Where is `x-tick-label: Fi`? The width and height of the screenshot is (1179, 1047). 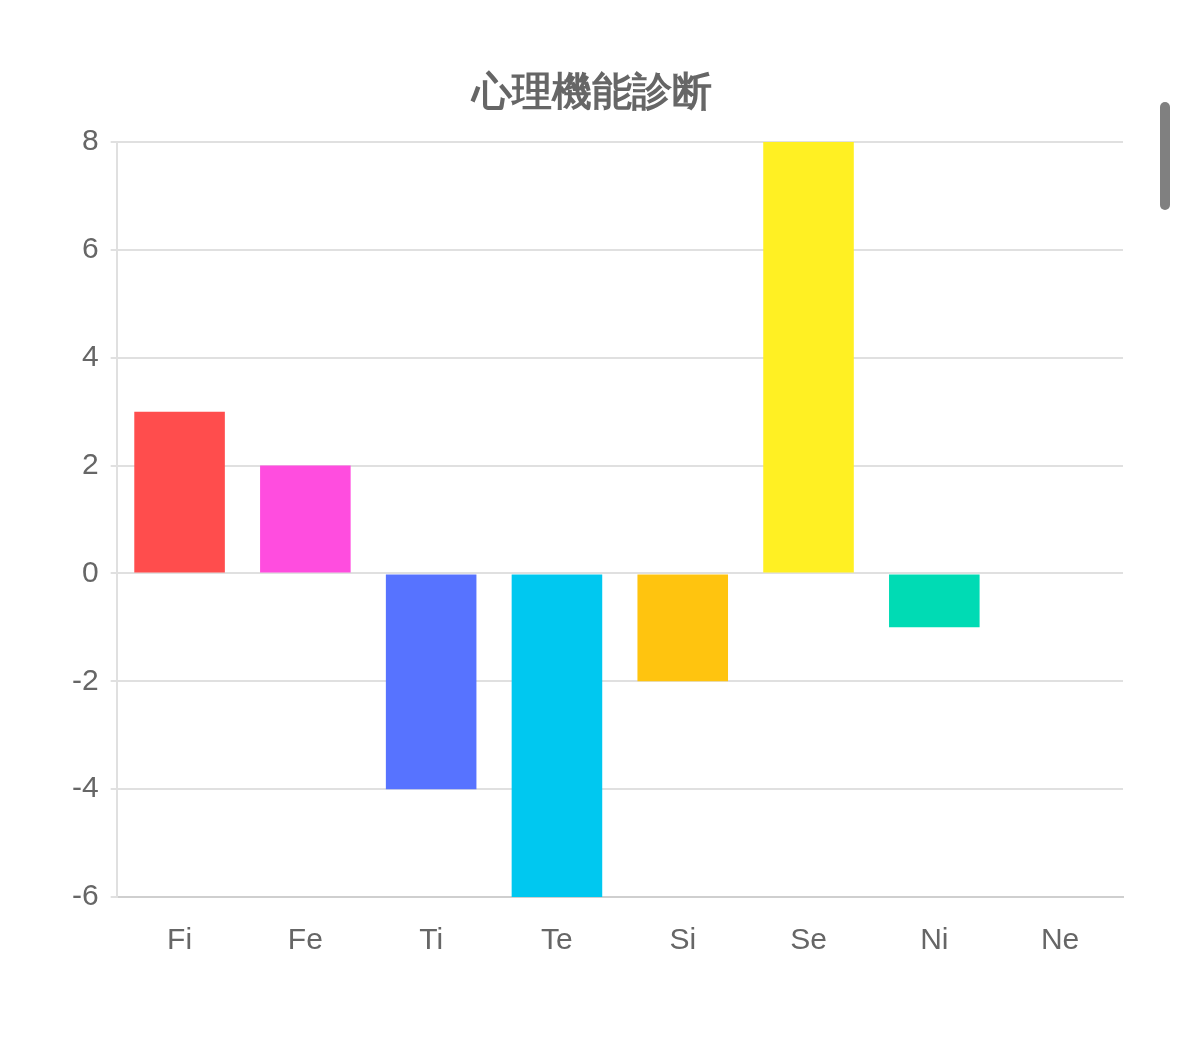 x-tick-label: Fi is located at coordinates (180, 939).